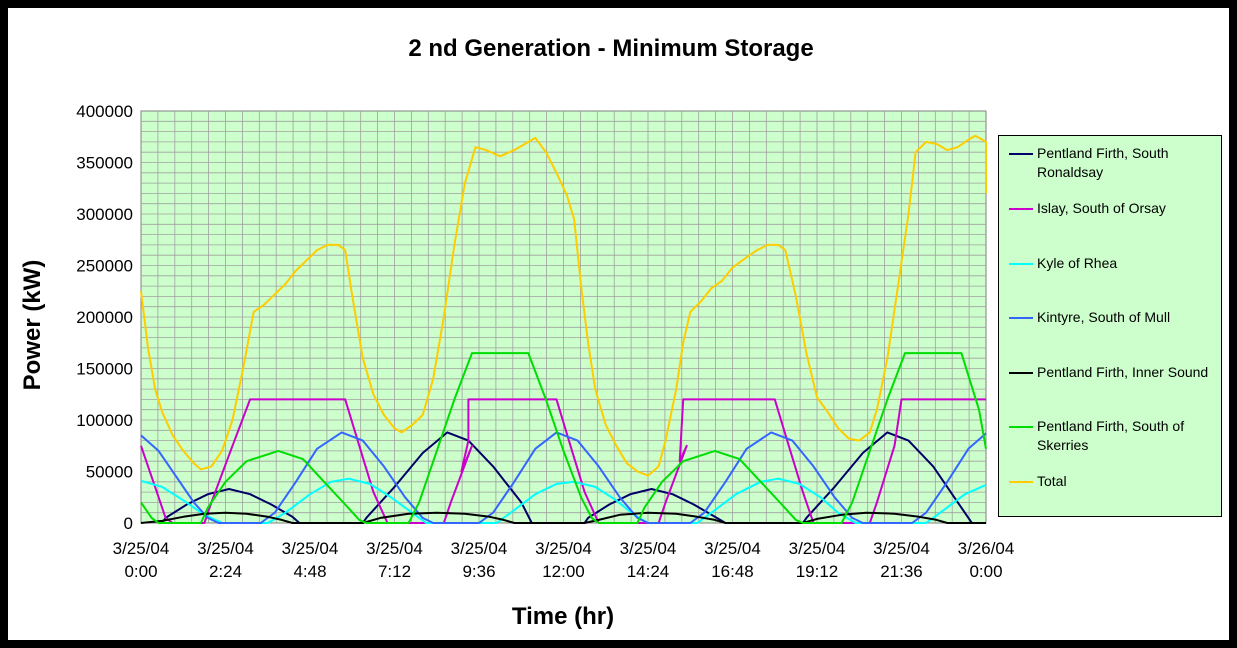  I want to click on y-tick-label: 100000, so click(104, 420).